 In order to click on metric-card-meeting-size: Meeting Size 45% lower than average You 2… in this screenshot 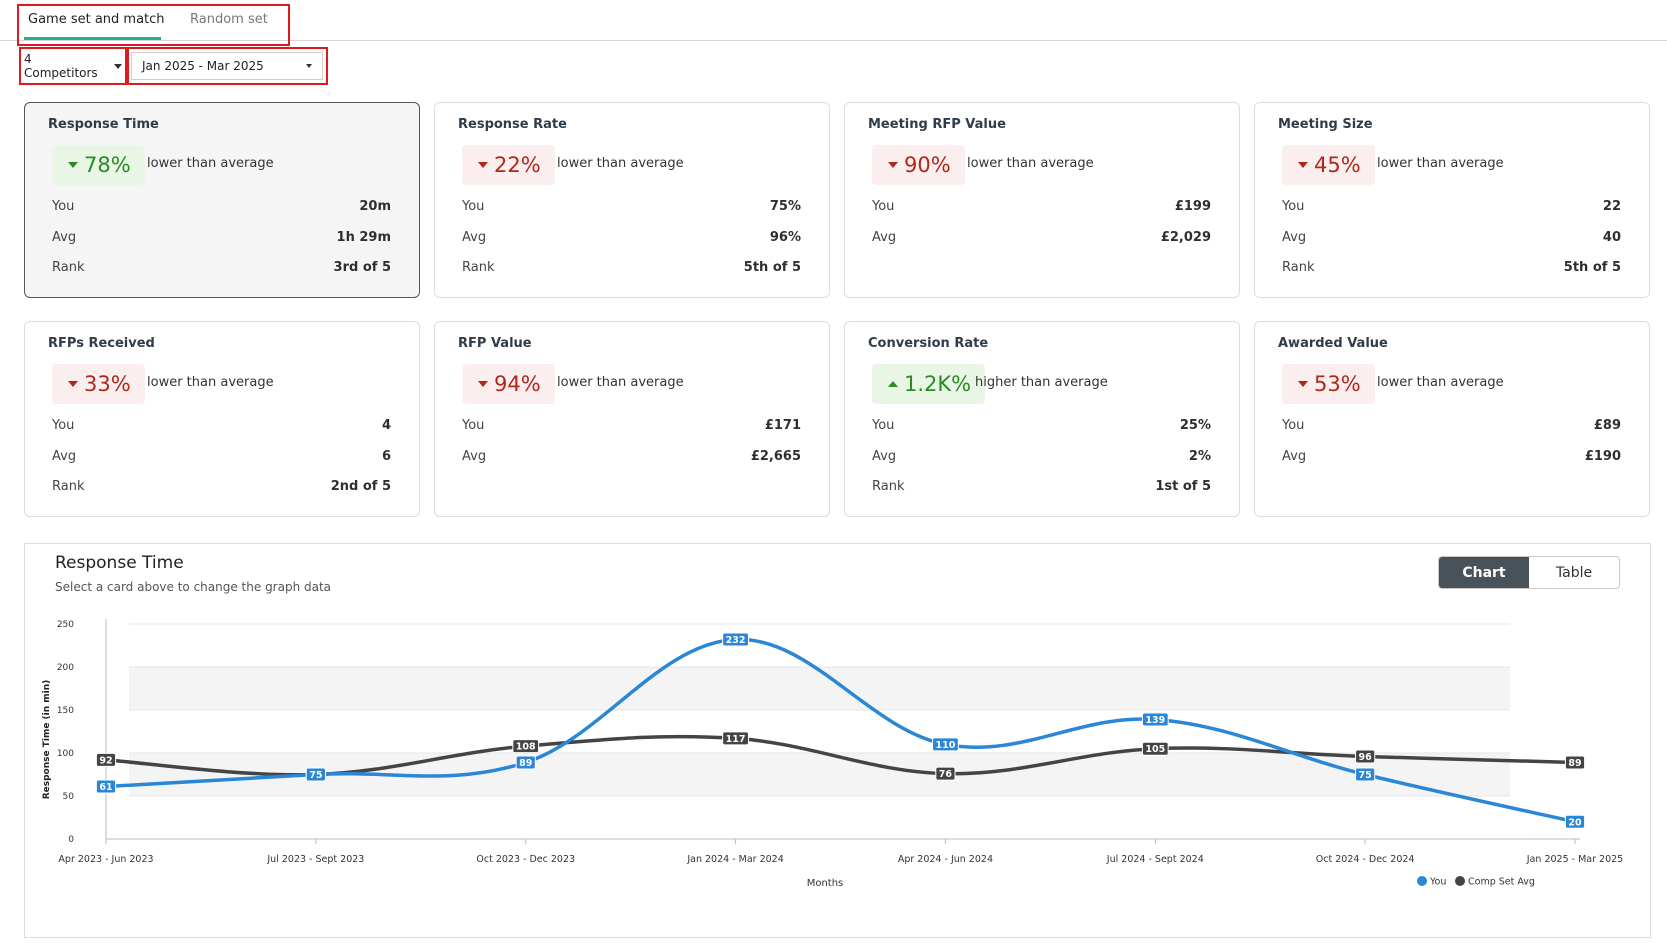, I will do `click(1452, 200)`.